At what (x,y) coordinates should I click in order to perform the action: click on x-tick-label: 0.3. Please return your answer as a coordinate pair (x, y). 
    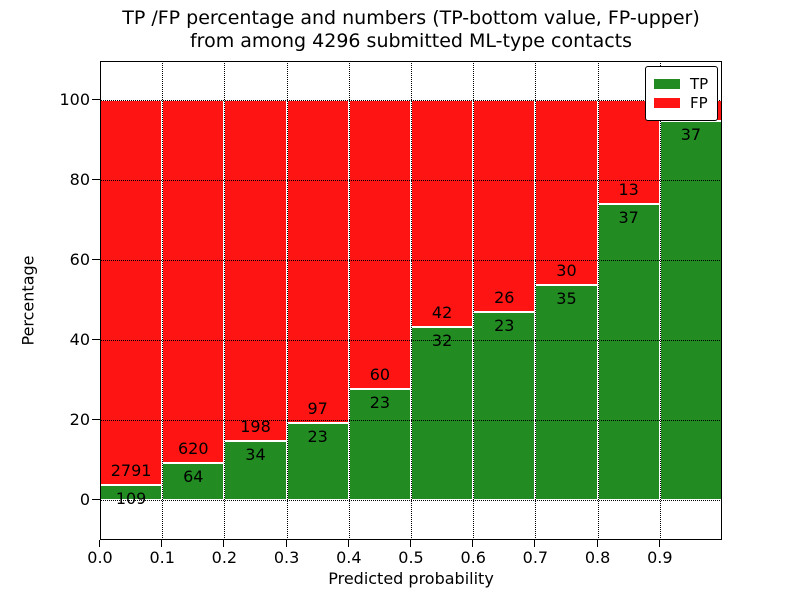
    Looking at the image, I should click on (286, 557).